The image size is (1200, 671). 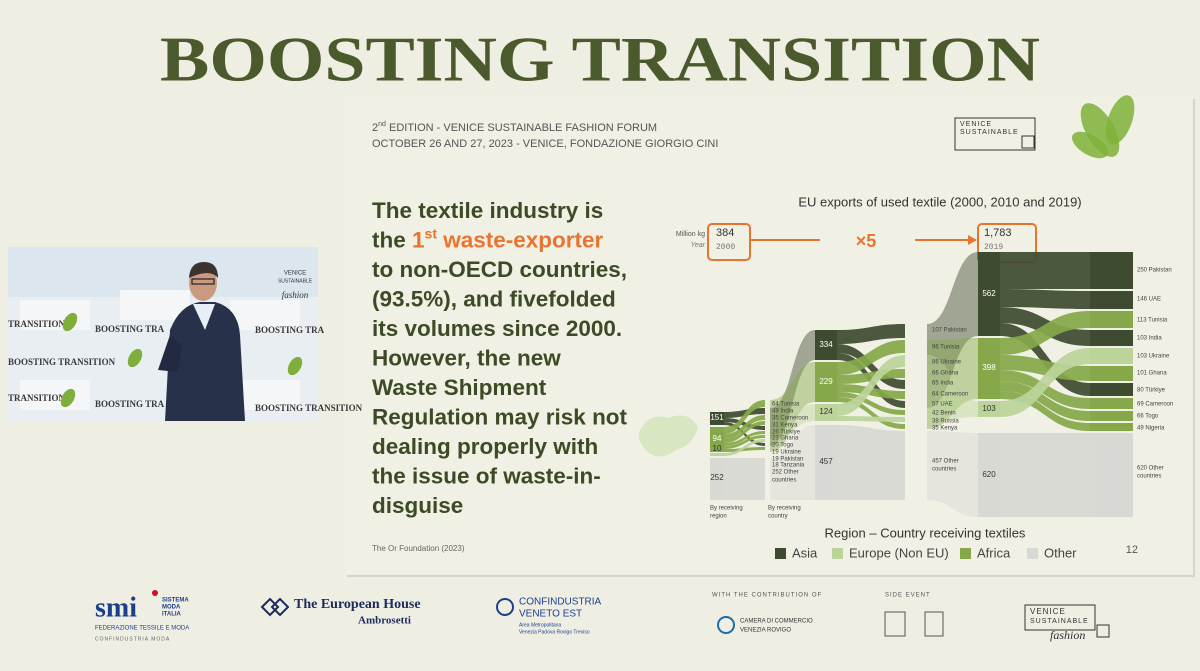 I want to click on europe-map, so click(x=668, y=436).